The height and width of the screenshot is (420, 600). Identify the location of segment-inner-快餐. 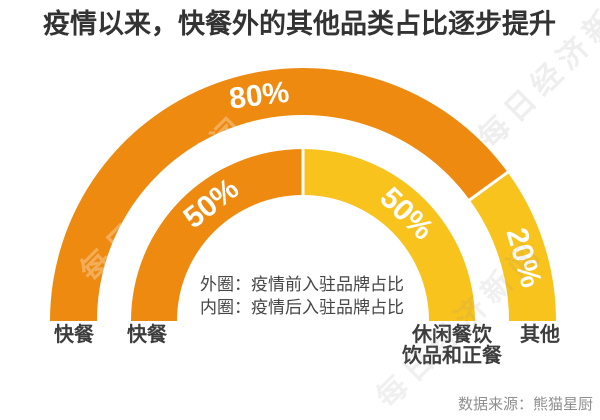
(217, 235).